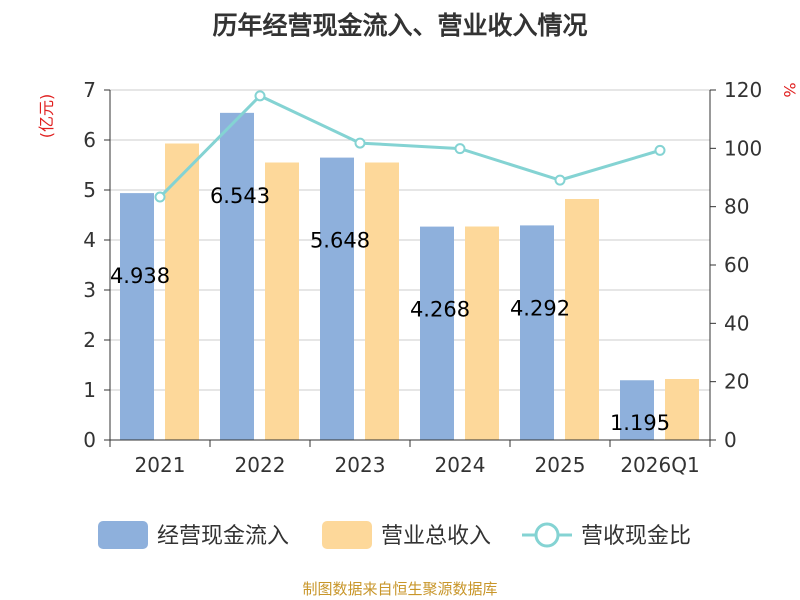 The height and width of the screenshot is (600, 800). Describe the element at coordinates (89, 390) in the screenshot. I see `left-tick-label: 1` at that location.